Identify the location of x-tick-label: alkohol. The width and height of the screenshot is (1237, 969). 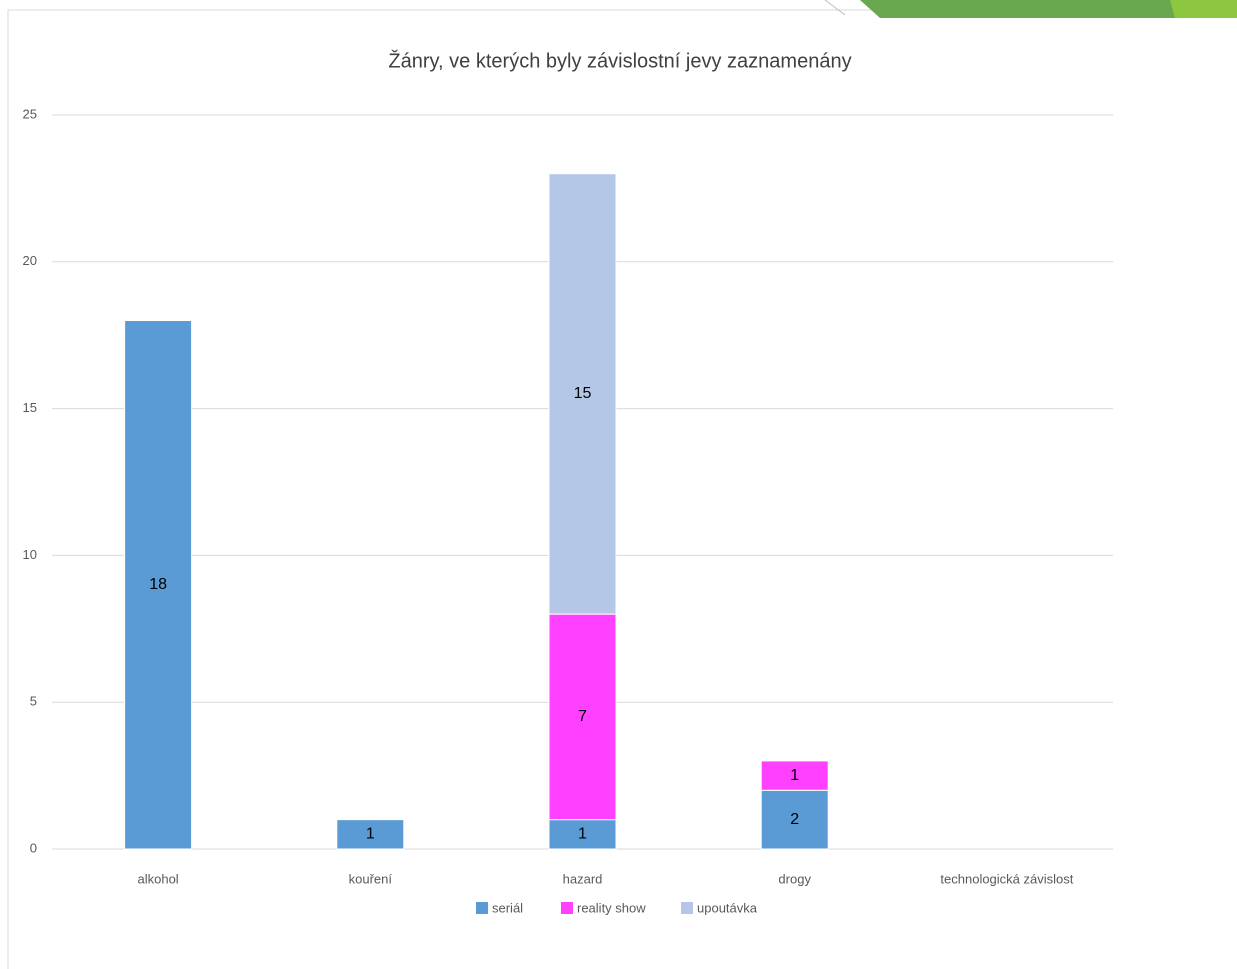
(157, 878).